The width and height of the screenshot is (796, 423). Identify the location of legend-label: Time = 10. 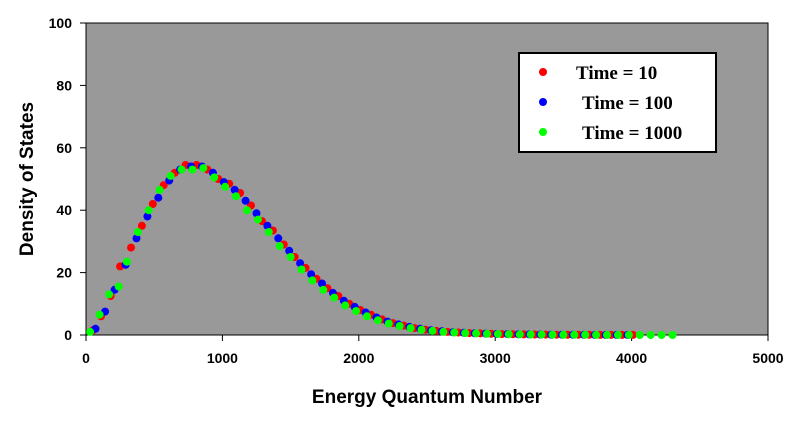
(616, 73).